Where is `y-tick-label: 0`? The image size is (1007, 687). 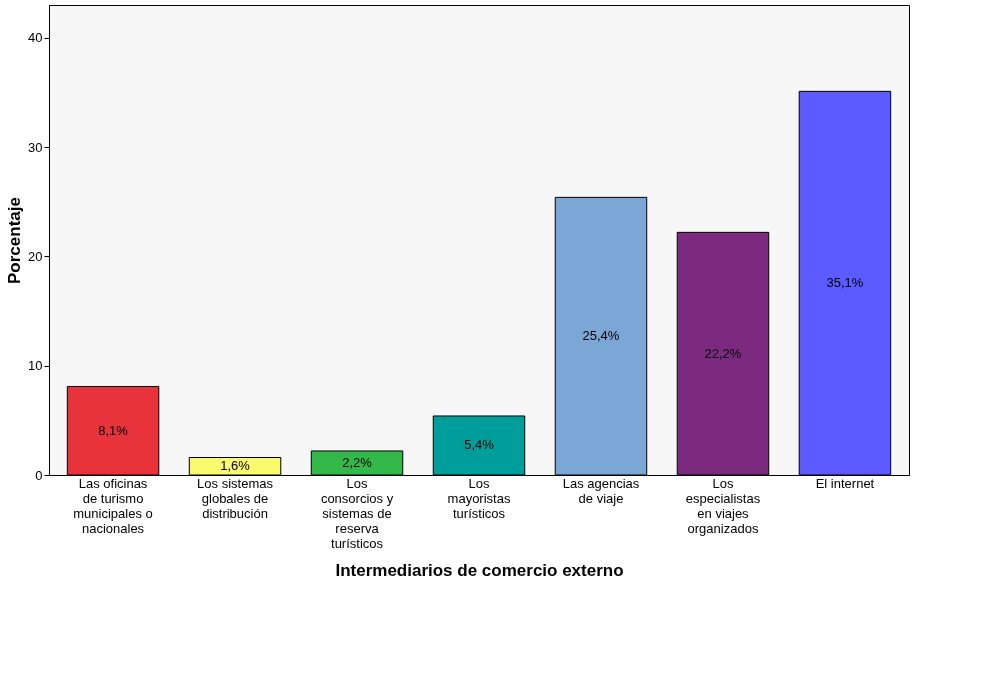
y-tick-label: 0 is located at coordinates (39, 475).